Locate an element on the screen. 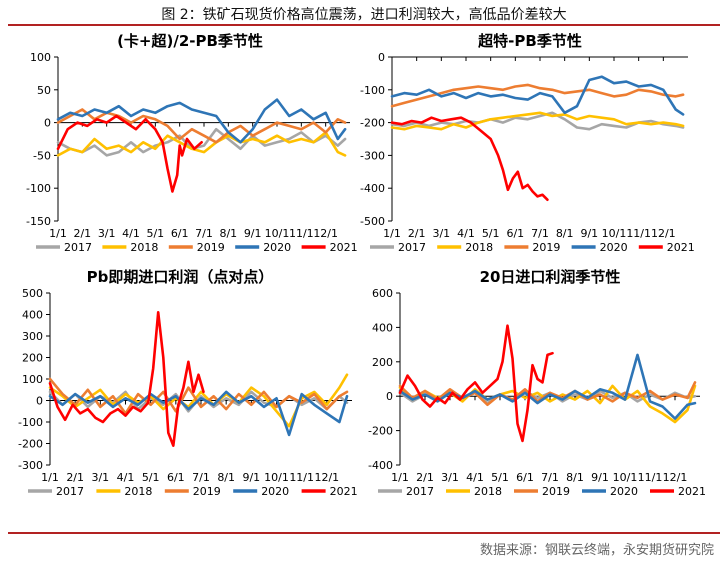  y-tick-label: 100 is located at coordinates (32, 379).